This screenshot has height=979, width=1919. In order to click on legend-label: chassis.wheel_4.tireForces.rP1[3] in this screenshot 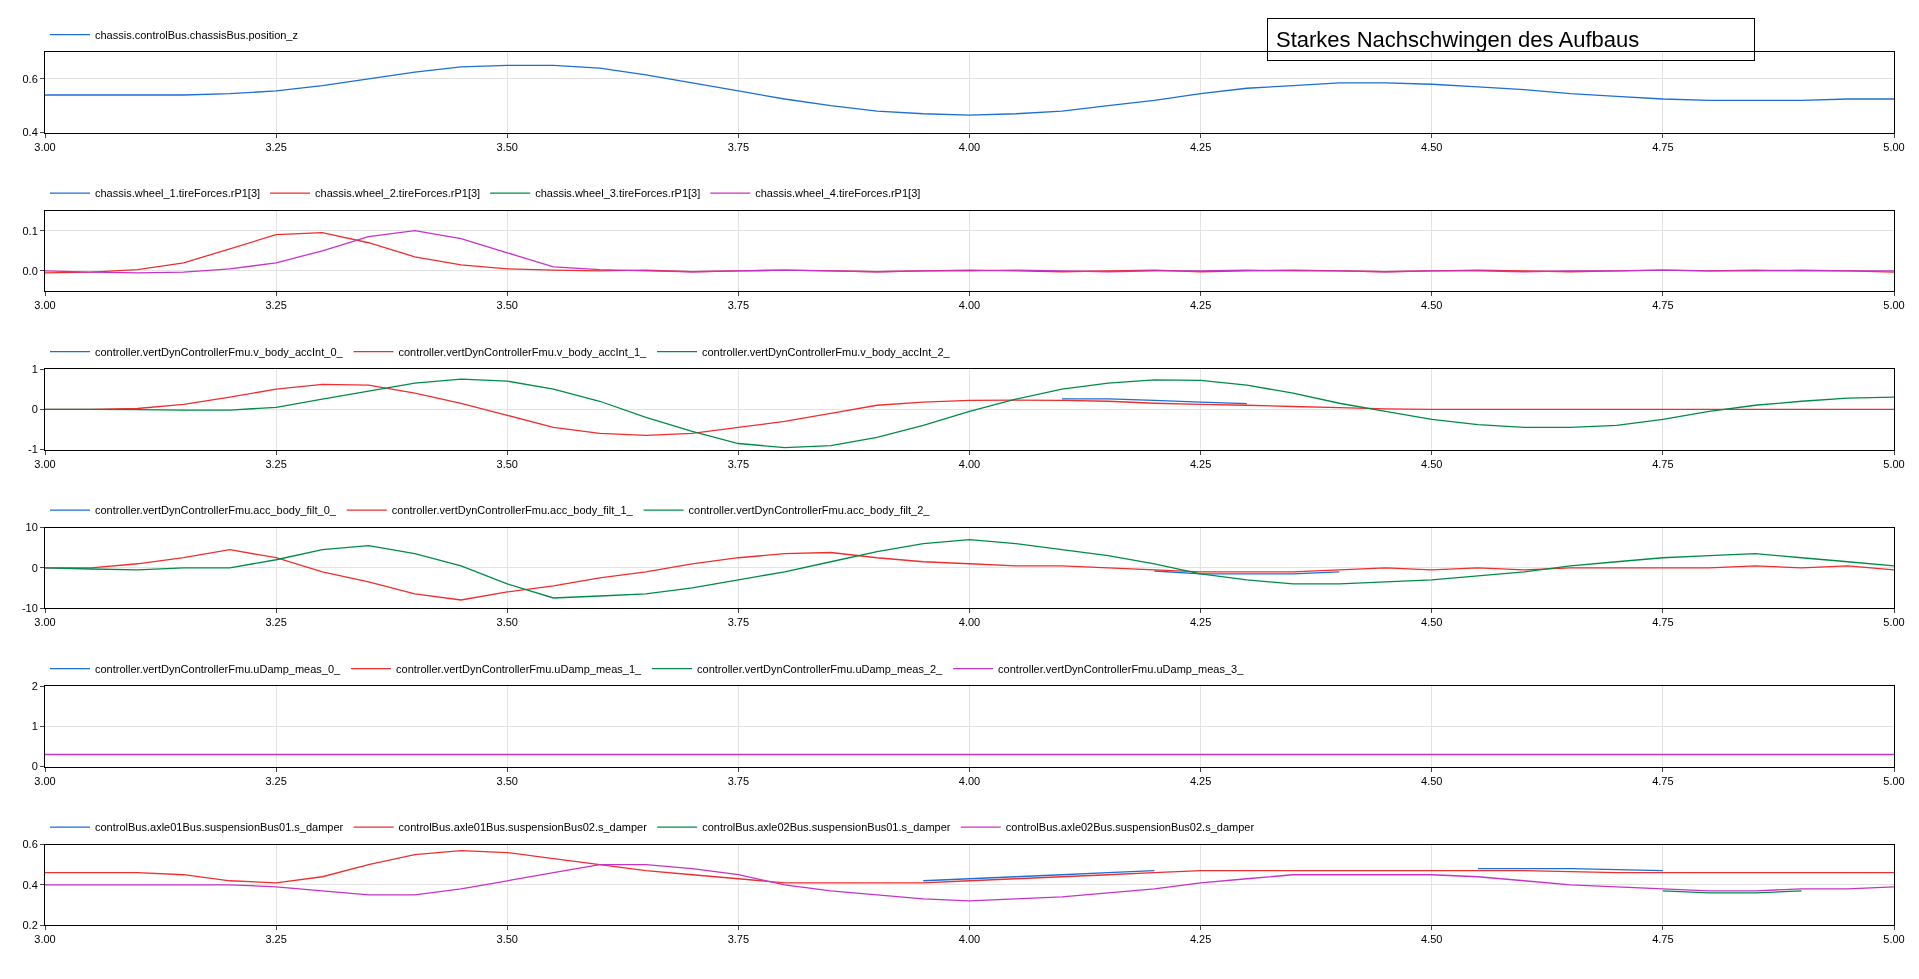, I will do `click(838, 193)`.